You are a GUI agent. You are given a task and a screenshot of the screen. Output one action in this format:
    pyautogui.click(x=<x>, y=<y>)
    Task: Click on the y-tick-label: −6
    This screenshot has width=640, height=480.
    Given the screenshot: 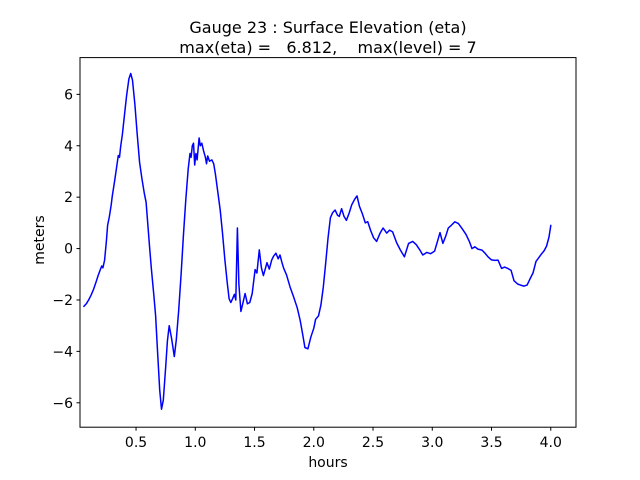 What is the action you would take?
    pyautogui.click(x=62, y=404)
    